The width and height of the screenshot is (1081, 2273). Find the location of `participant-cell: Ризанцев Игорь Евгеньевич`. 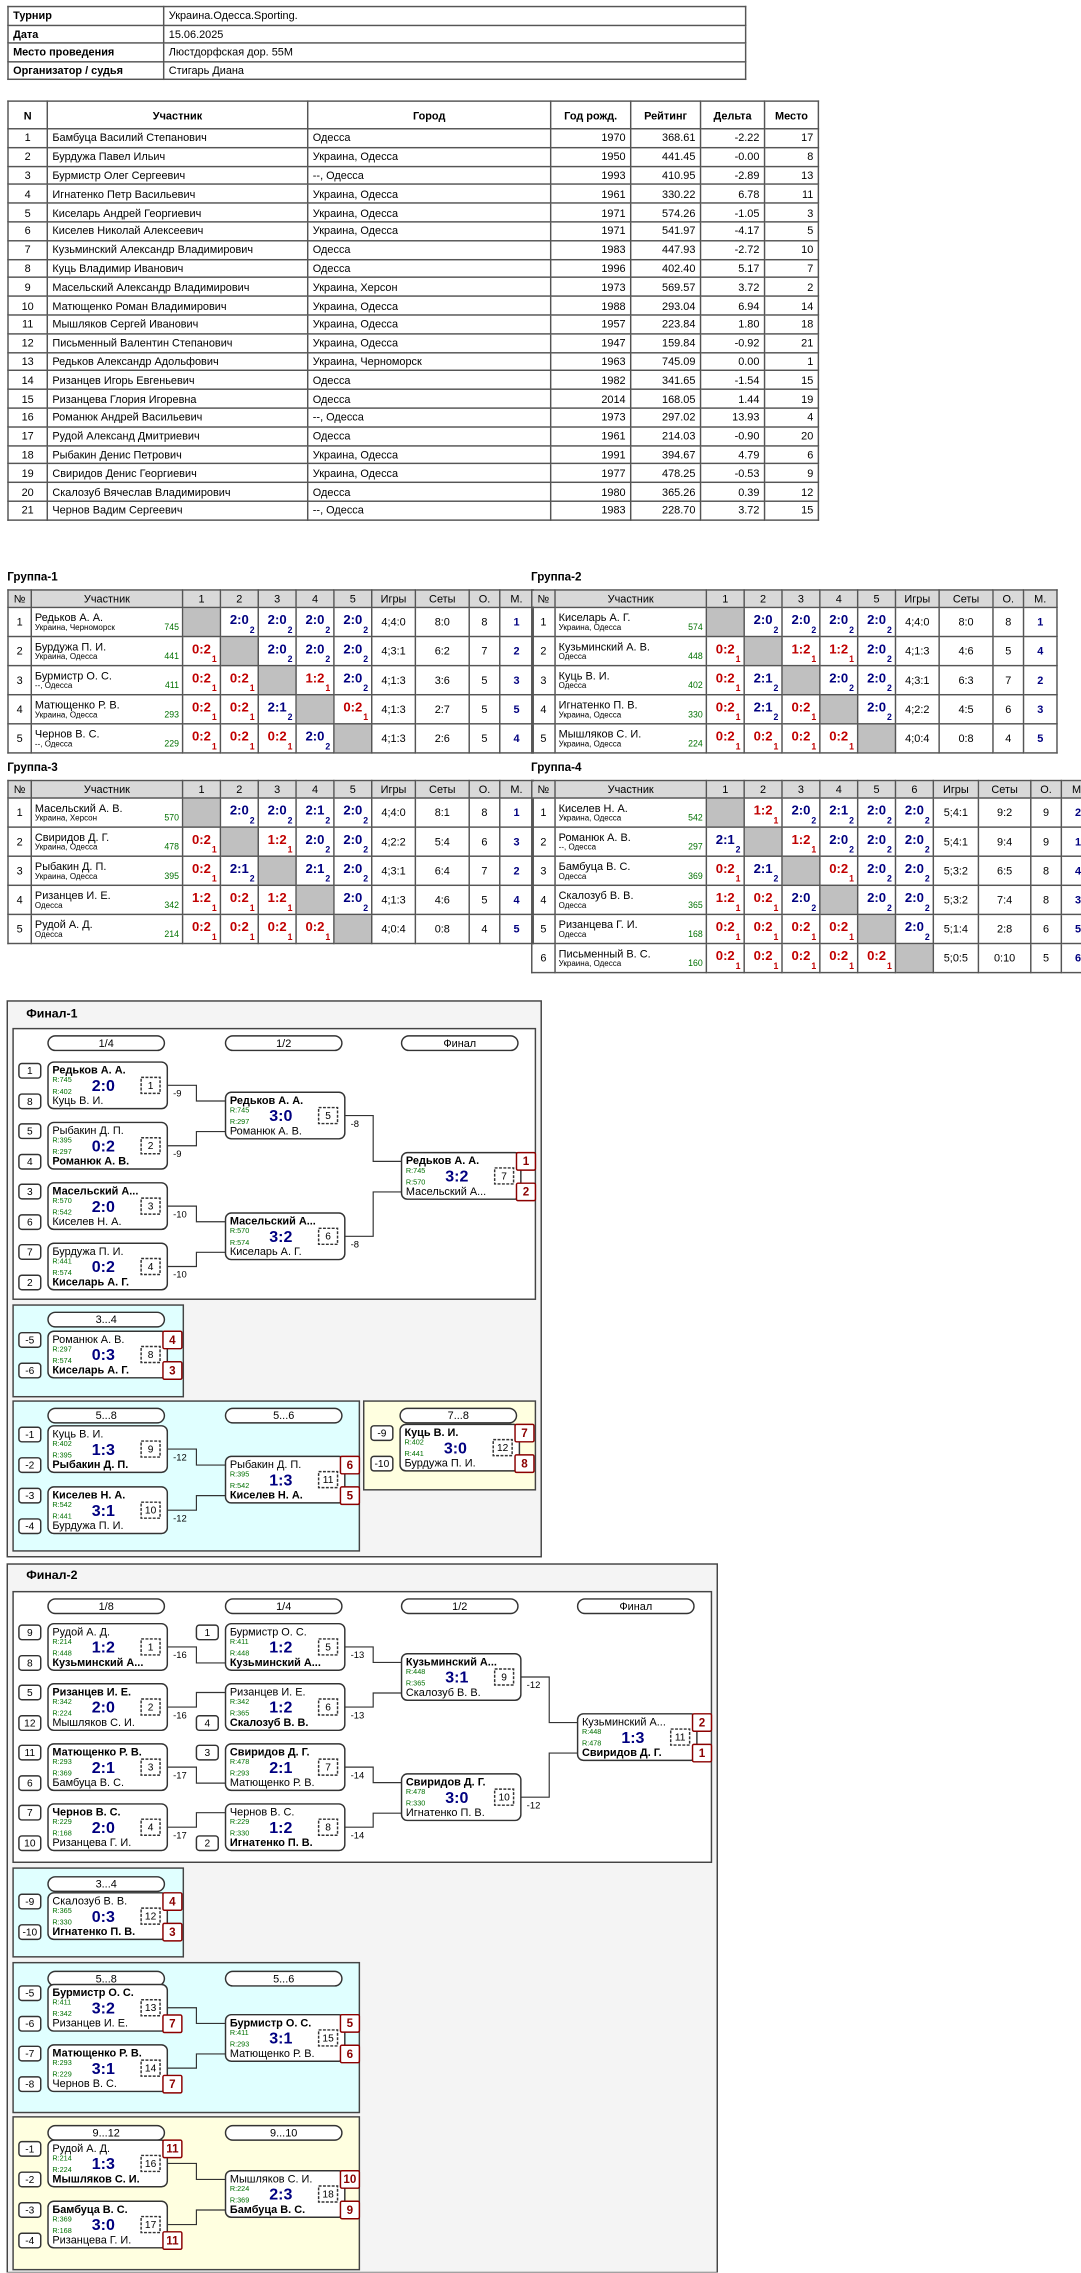

participant-cell: Ризанцев Игорь Евгеньевич is located at coordinates (177, 380).